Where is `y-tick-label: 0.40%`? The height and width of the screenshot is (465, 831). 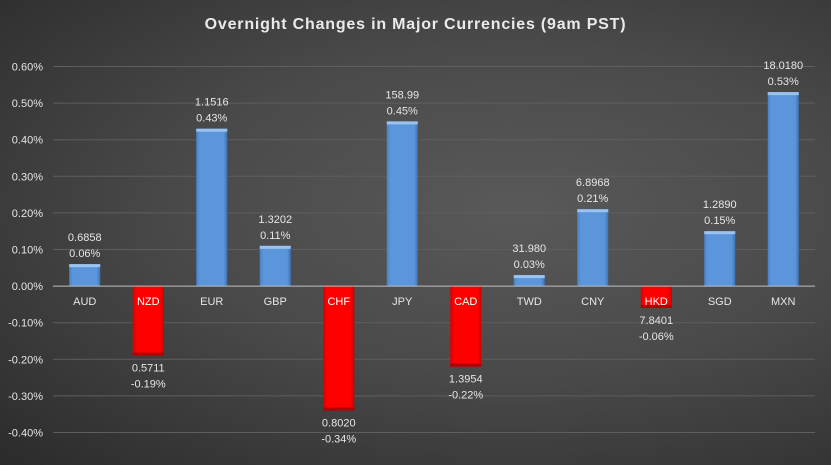
y-tick-label: 0.40% is located at coordinates (27, 141).